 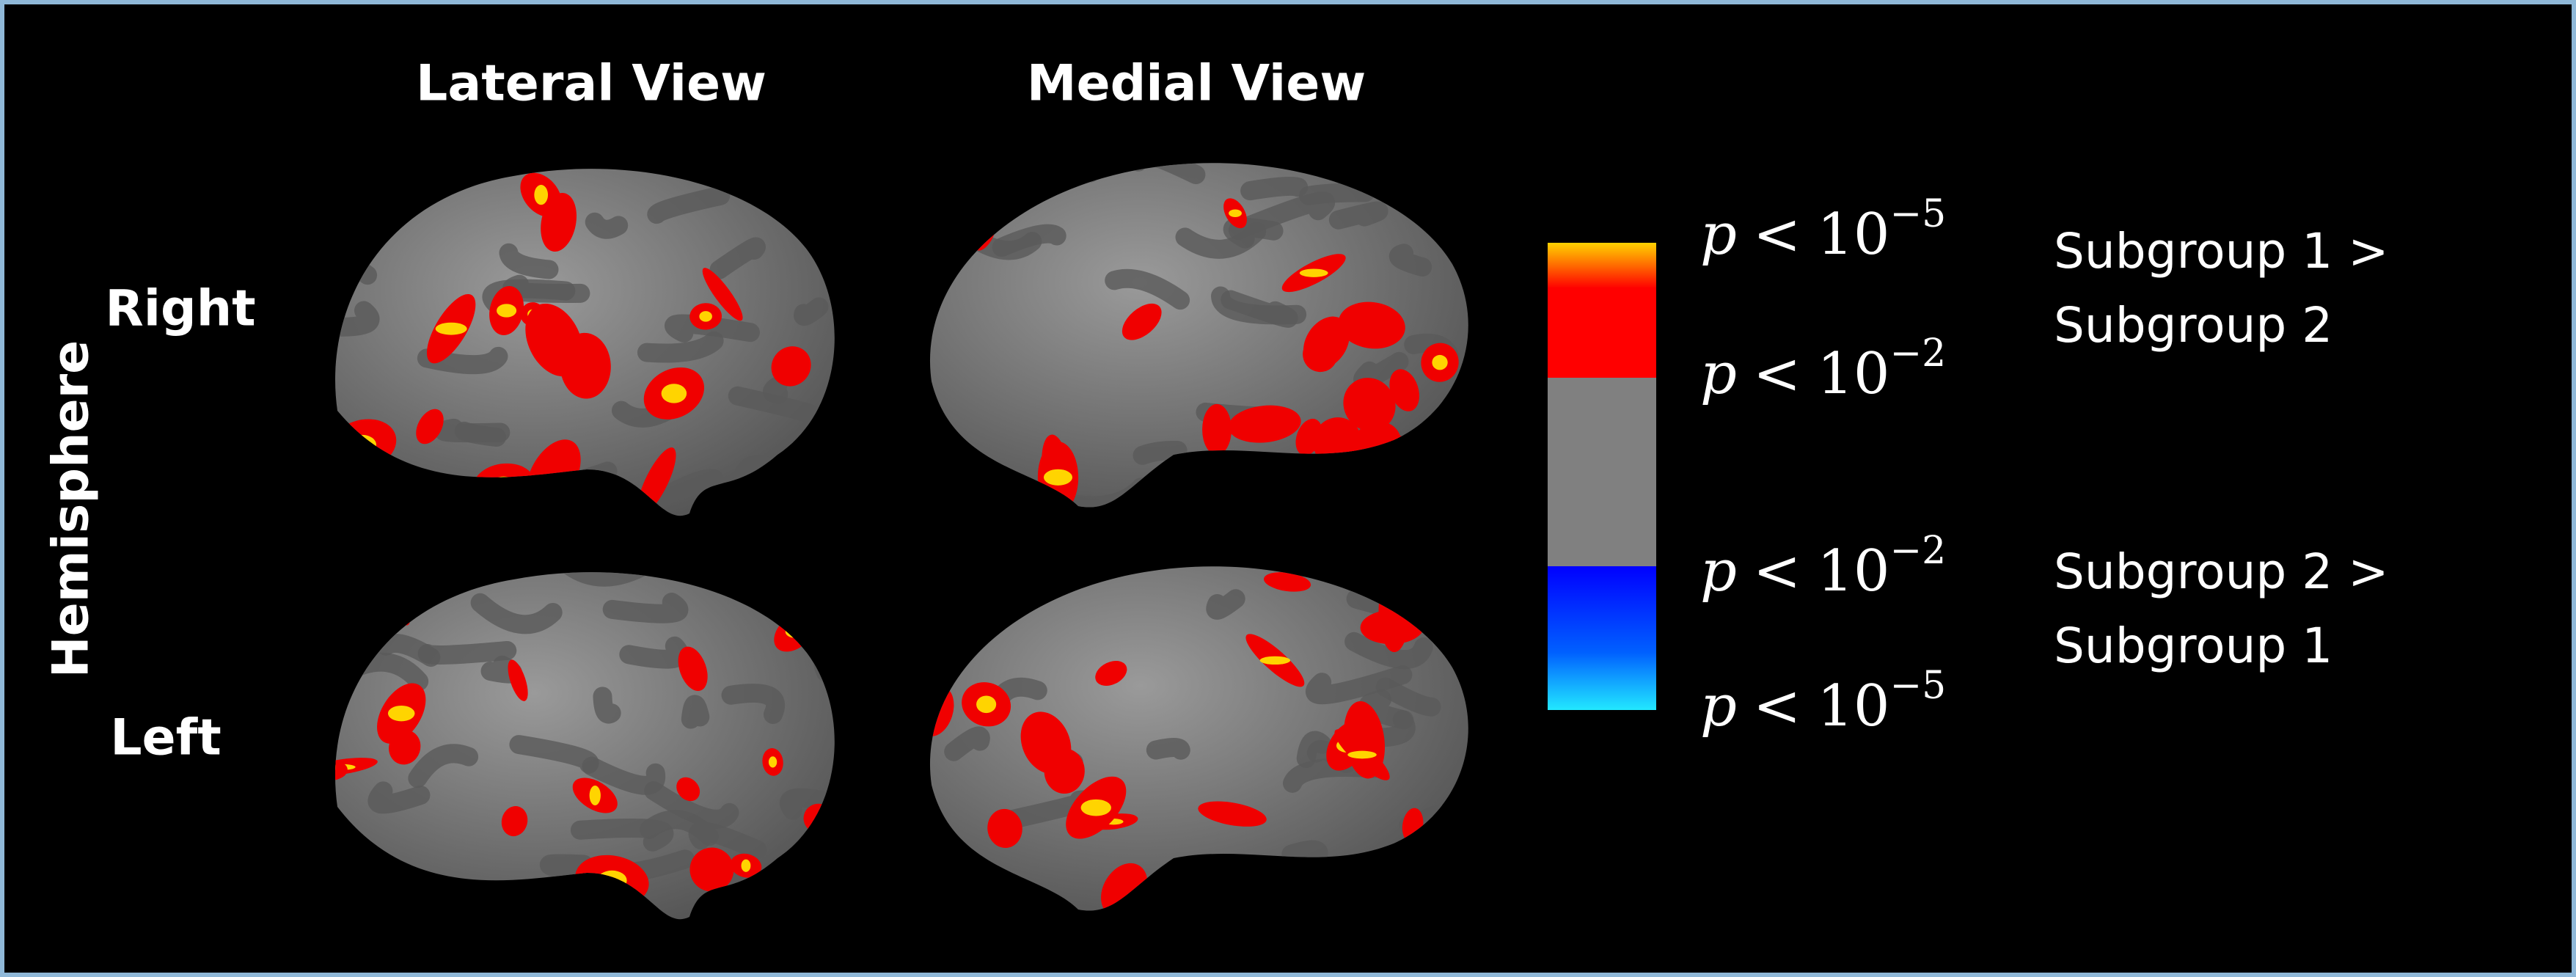 I want to click on colorbar-red, so click(x=1602, y=333).